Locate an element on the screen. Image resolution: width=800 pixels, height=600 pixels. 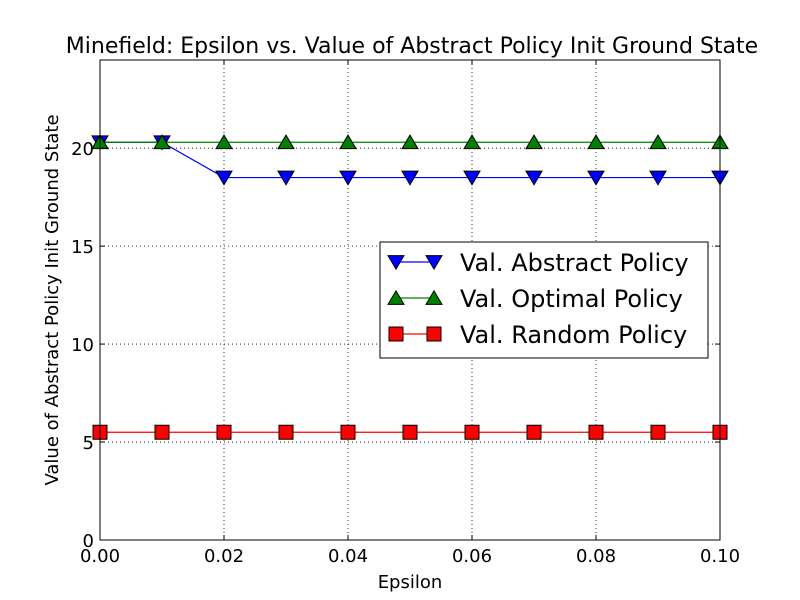
x-axis-label: Epsilon is located at coordinates (410, 582).